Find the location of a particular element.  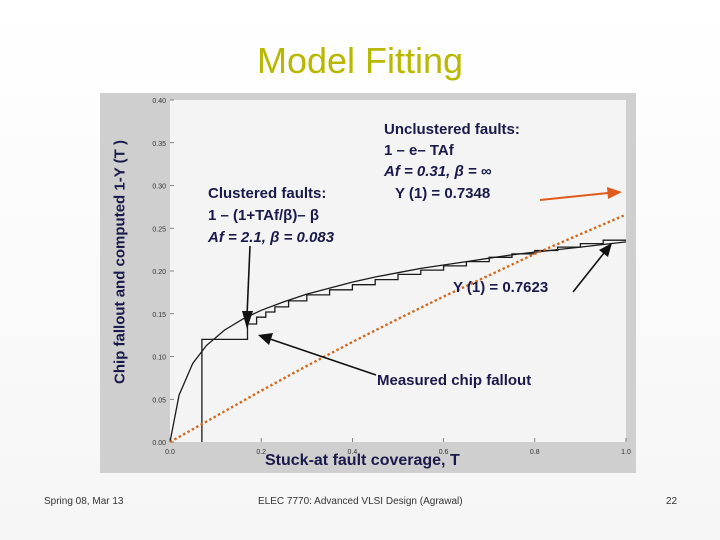

clustered-yield-arrow-line is located at coordinates (588, 272).